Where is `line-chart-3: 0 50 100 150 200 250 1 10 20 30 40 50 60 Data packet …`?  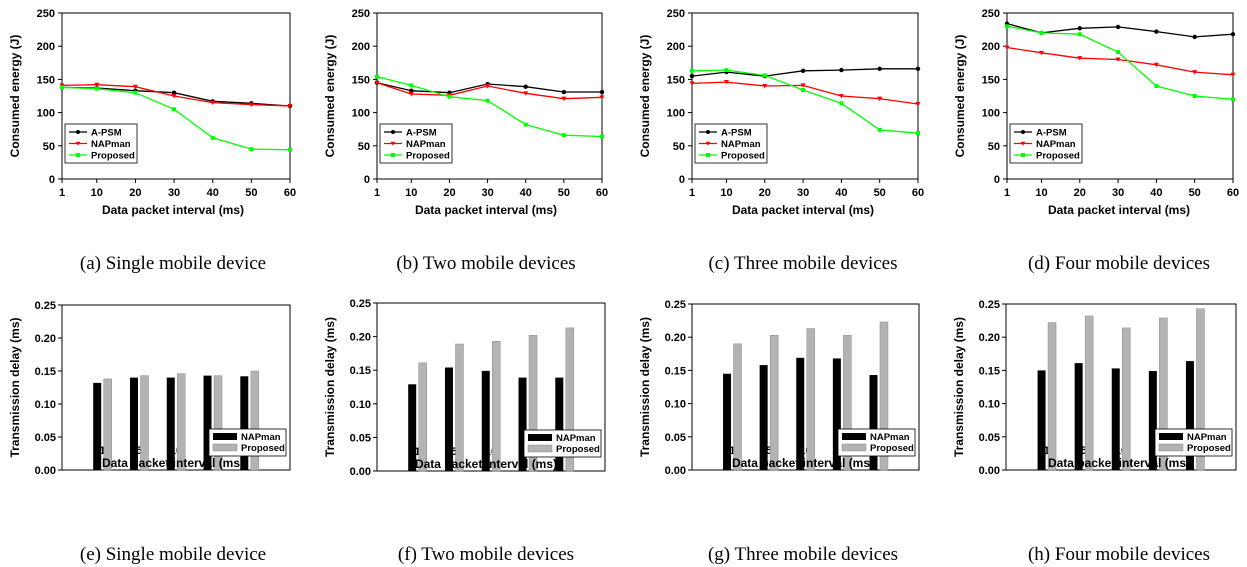
line-chart-3: 0 50 100 150 200 250 1 10 20 30 40 50 60 Data packet … is located at coordinates (1096, 141).